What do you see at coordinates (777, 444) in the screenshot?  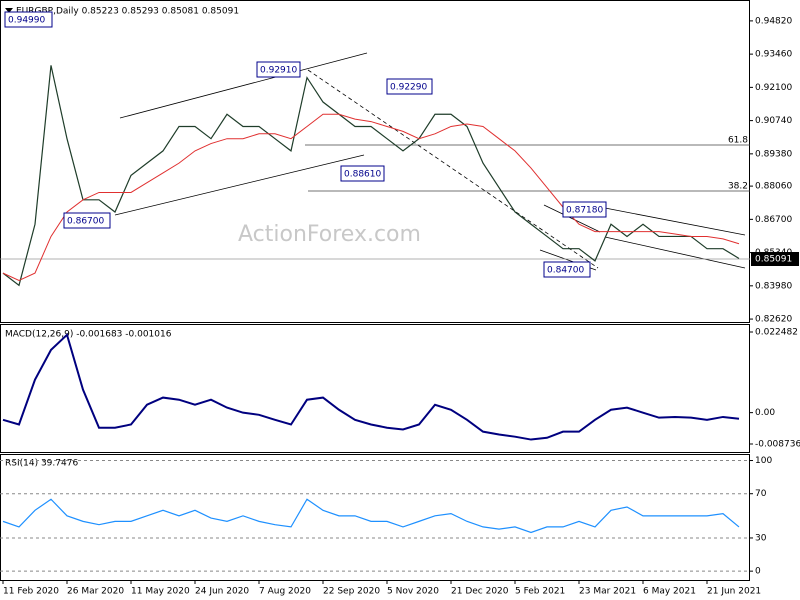 I see `y-tick-label: -0.008736` at bounding box center [777, 444].